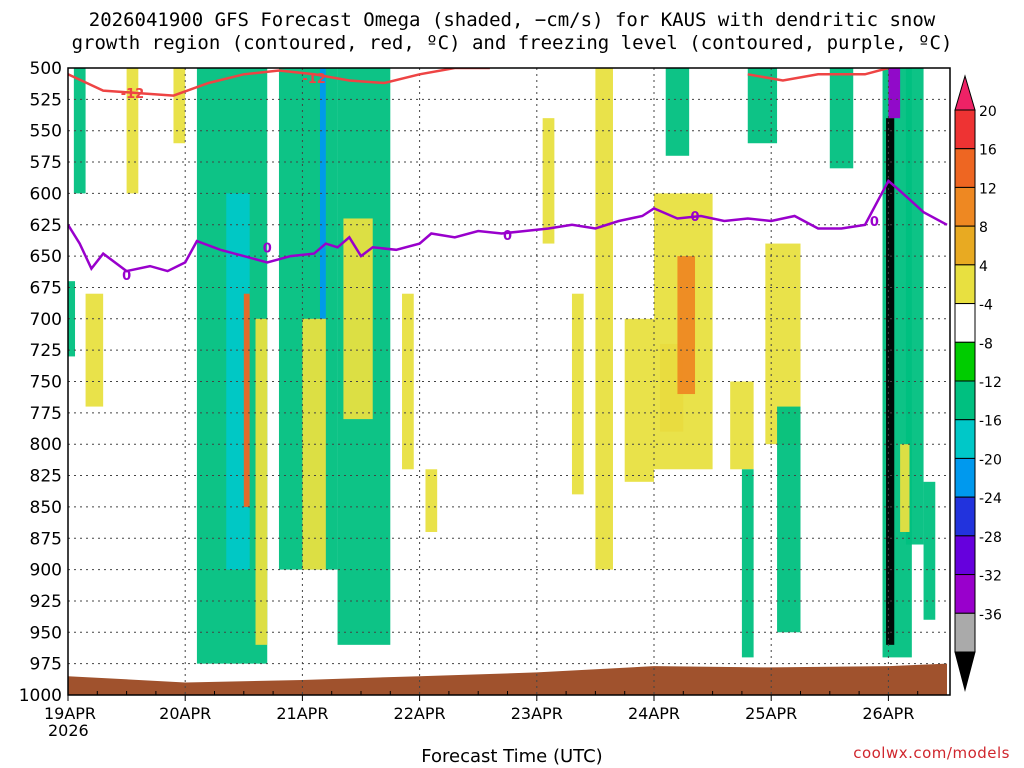  I want to click on dgz-label-1: -12, so click(314, 79).